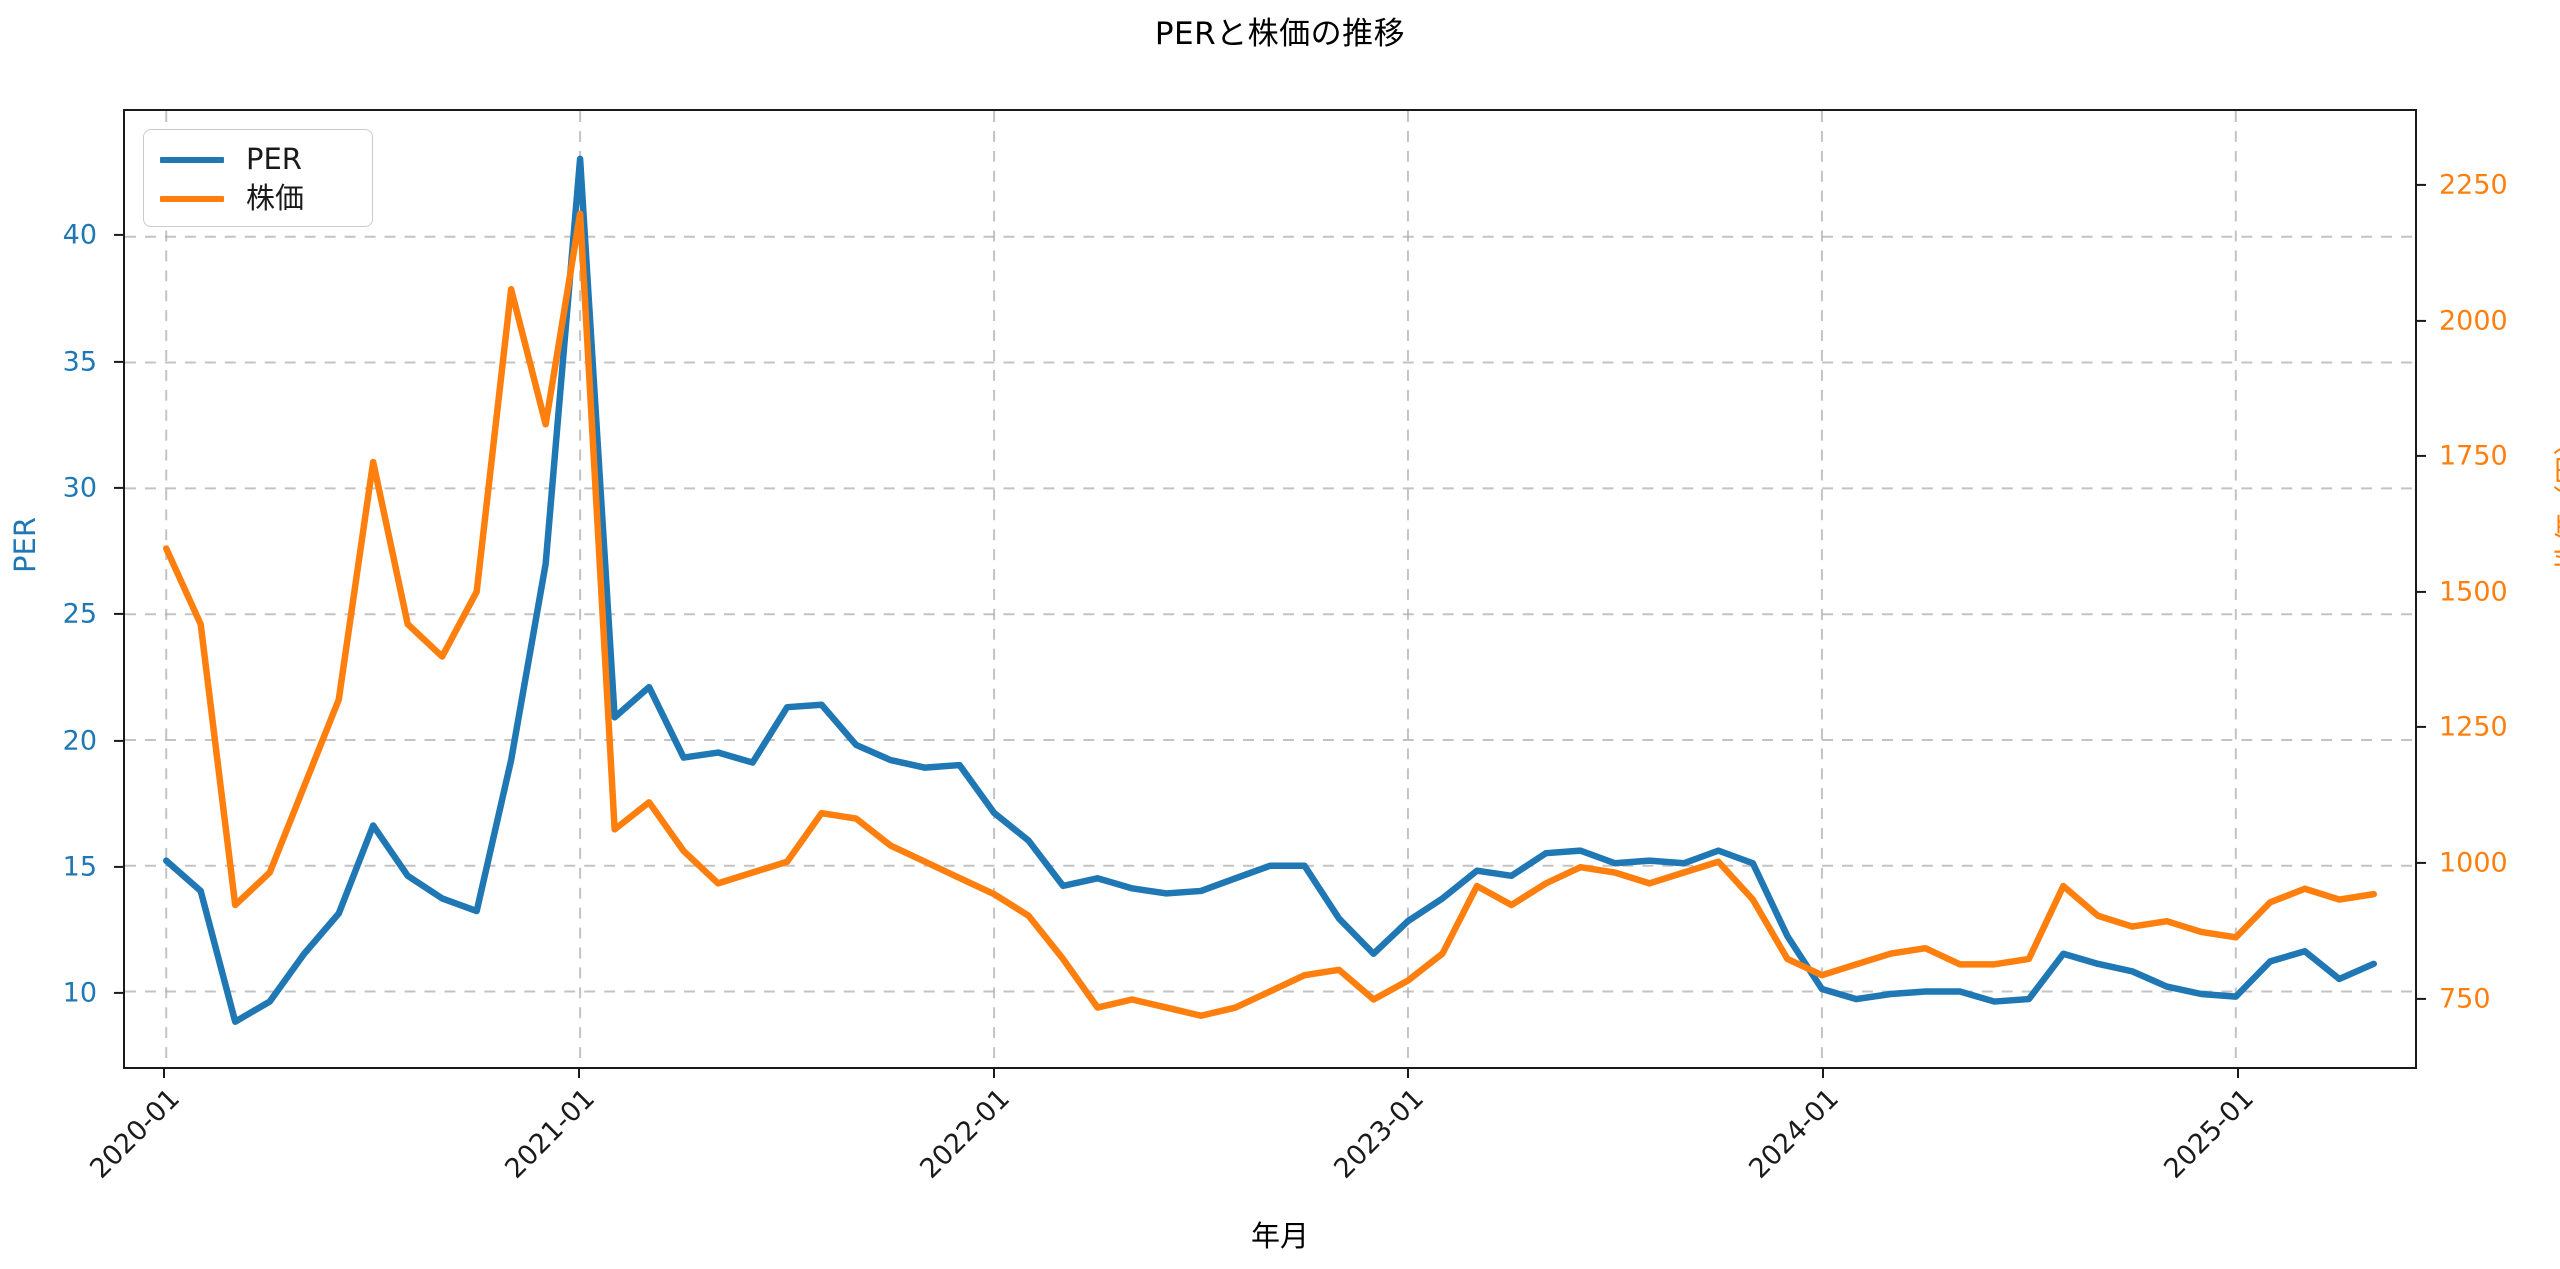  I want to click on y-axis-right-tick: 750, so click(2465, 998).